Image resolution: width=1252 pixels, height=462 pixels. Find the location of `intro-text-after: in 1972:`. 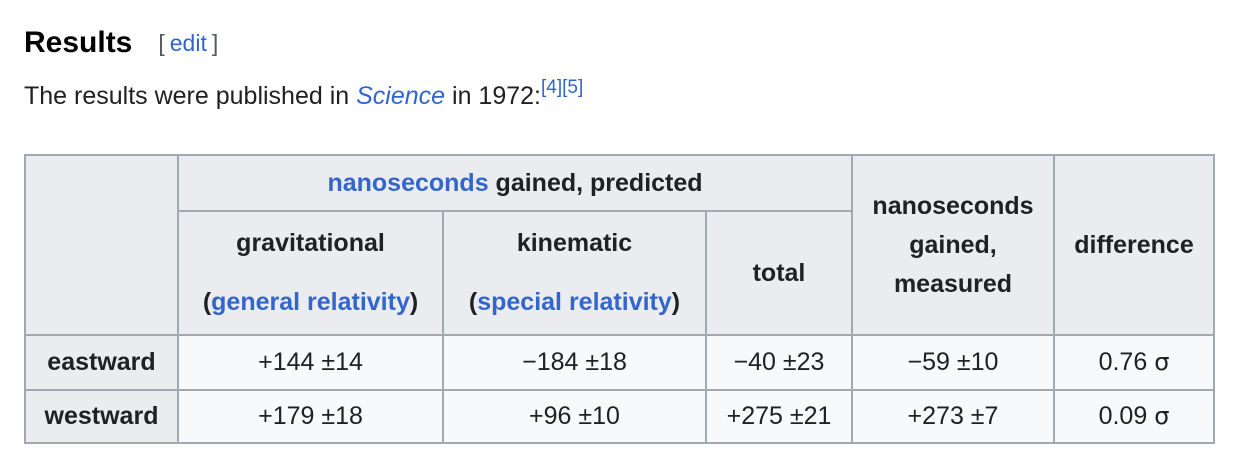

intro-text-after: in 1972: is located at coordinates (493, 96).